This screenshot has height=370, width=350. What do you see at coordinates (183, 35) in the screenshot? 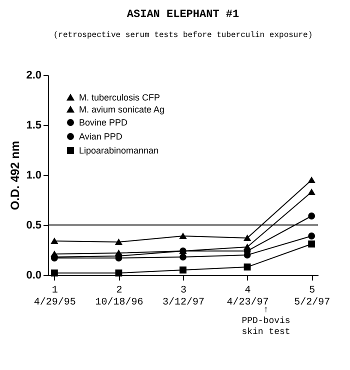
I see `chart-subtitle: (retrospective serum tests before tuberculin exposure)` at bounding box center [183, 35].